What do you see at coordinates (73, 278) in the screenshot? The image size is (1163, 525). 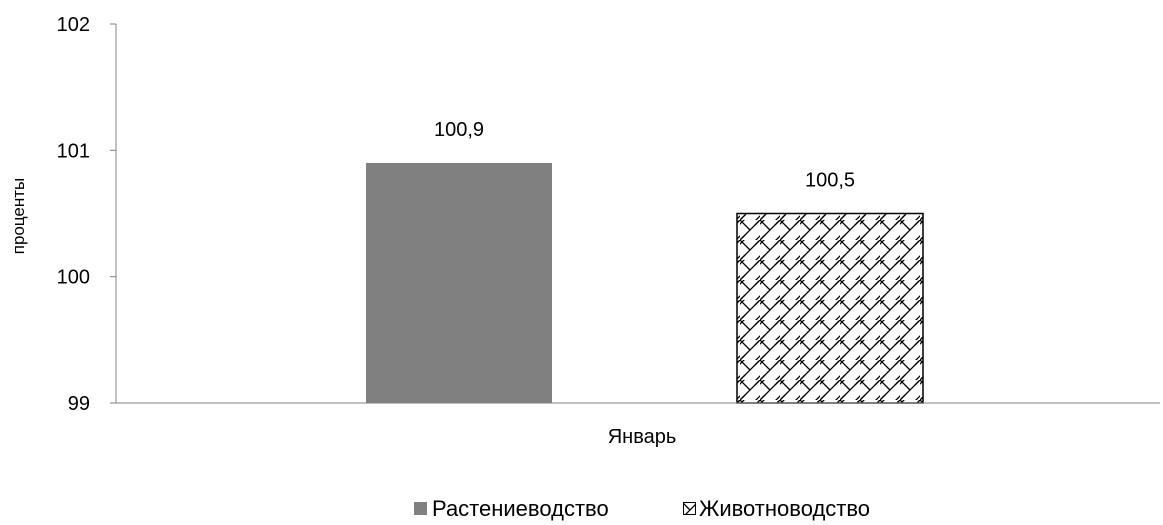 I see `y-tick-label: 100` at bounding box center [73, 278].